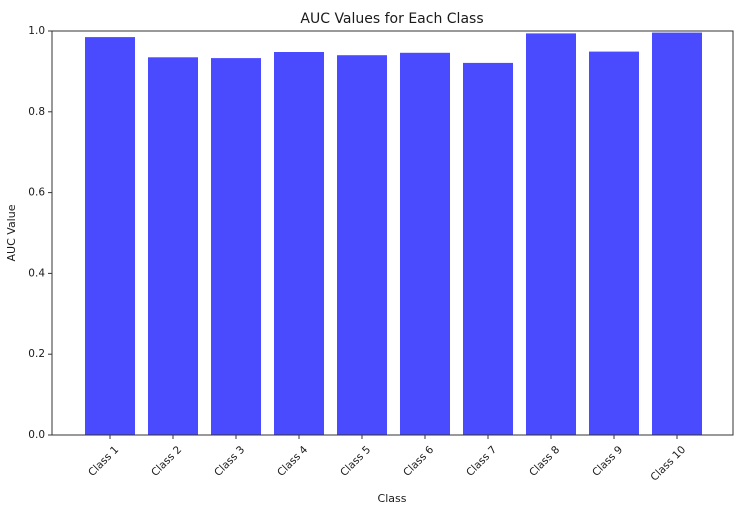  I want to click on y-tick-label: 0.0, so click(36, 435).